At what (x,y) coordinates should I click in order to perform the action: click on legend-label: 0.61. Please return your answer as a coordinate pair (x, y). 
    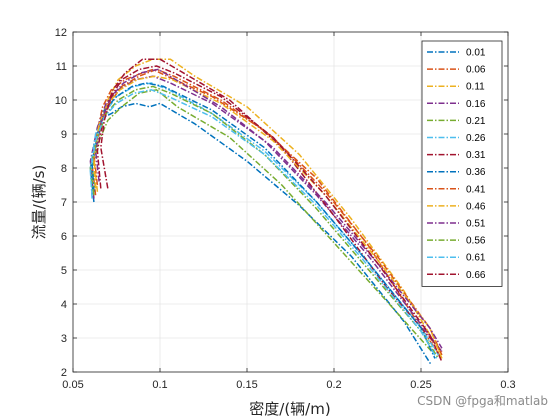
    Looking at the image, I should click on (476, 258).